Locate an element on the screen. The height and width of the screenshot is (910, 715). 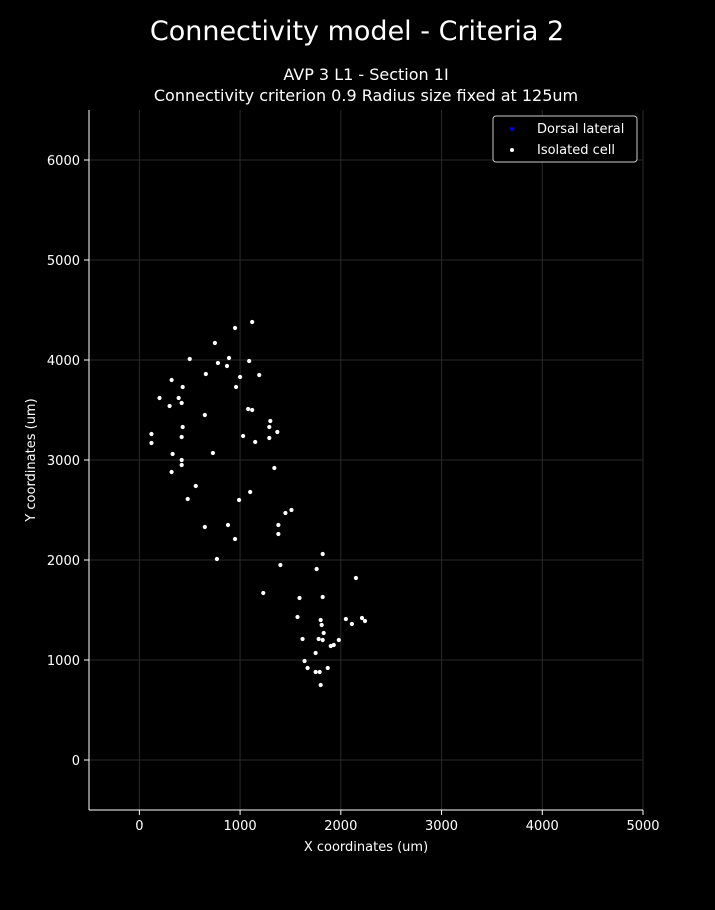
x-tick-label: 0 is located at coordinates (139, 826).